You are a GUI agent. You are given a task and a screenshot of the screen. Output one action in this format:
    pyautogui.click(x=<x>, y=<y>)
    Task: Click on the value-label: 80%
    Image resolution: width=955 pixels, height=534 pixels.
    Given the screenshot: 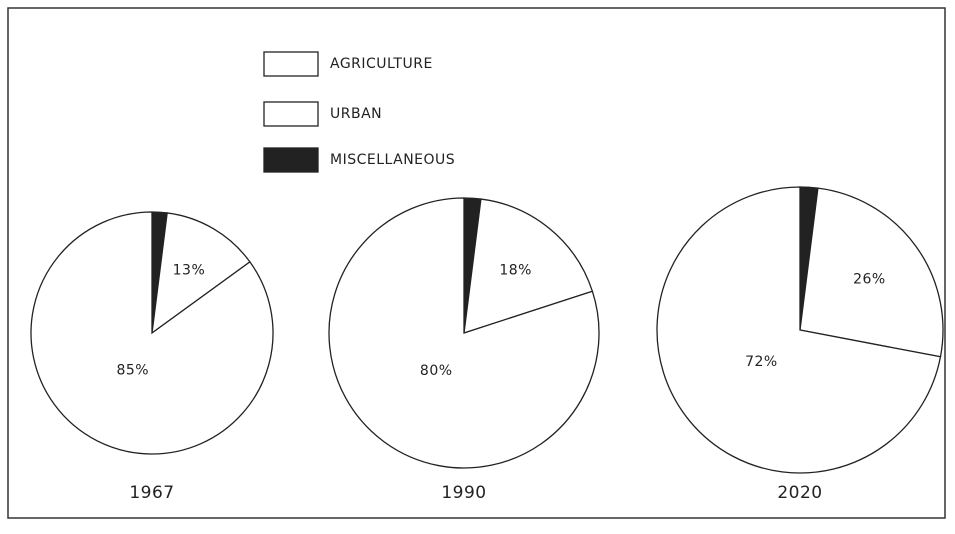 What is the action you would take?
    pyautogui.click(x=436, y=371)
    